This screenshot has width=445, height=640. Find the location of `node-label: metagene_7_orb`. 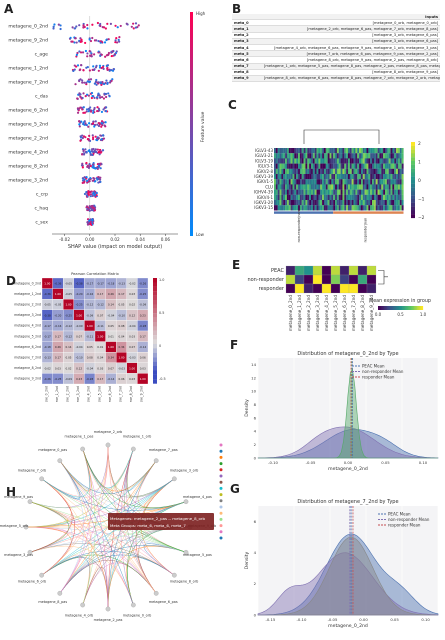

node-label: metagene_7_orb is located at coordinates (32, 471).